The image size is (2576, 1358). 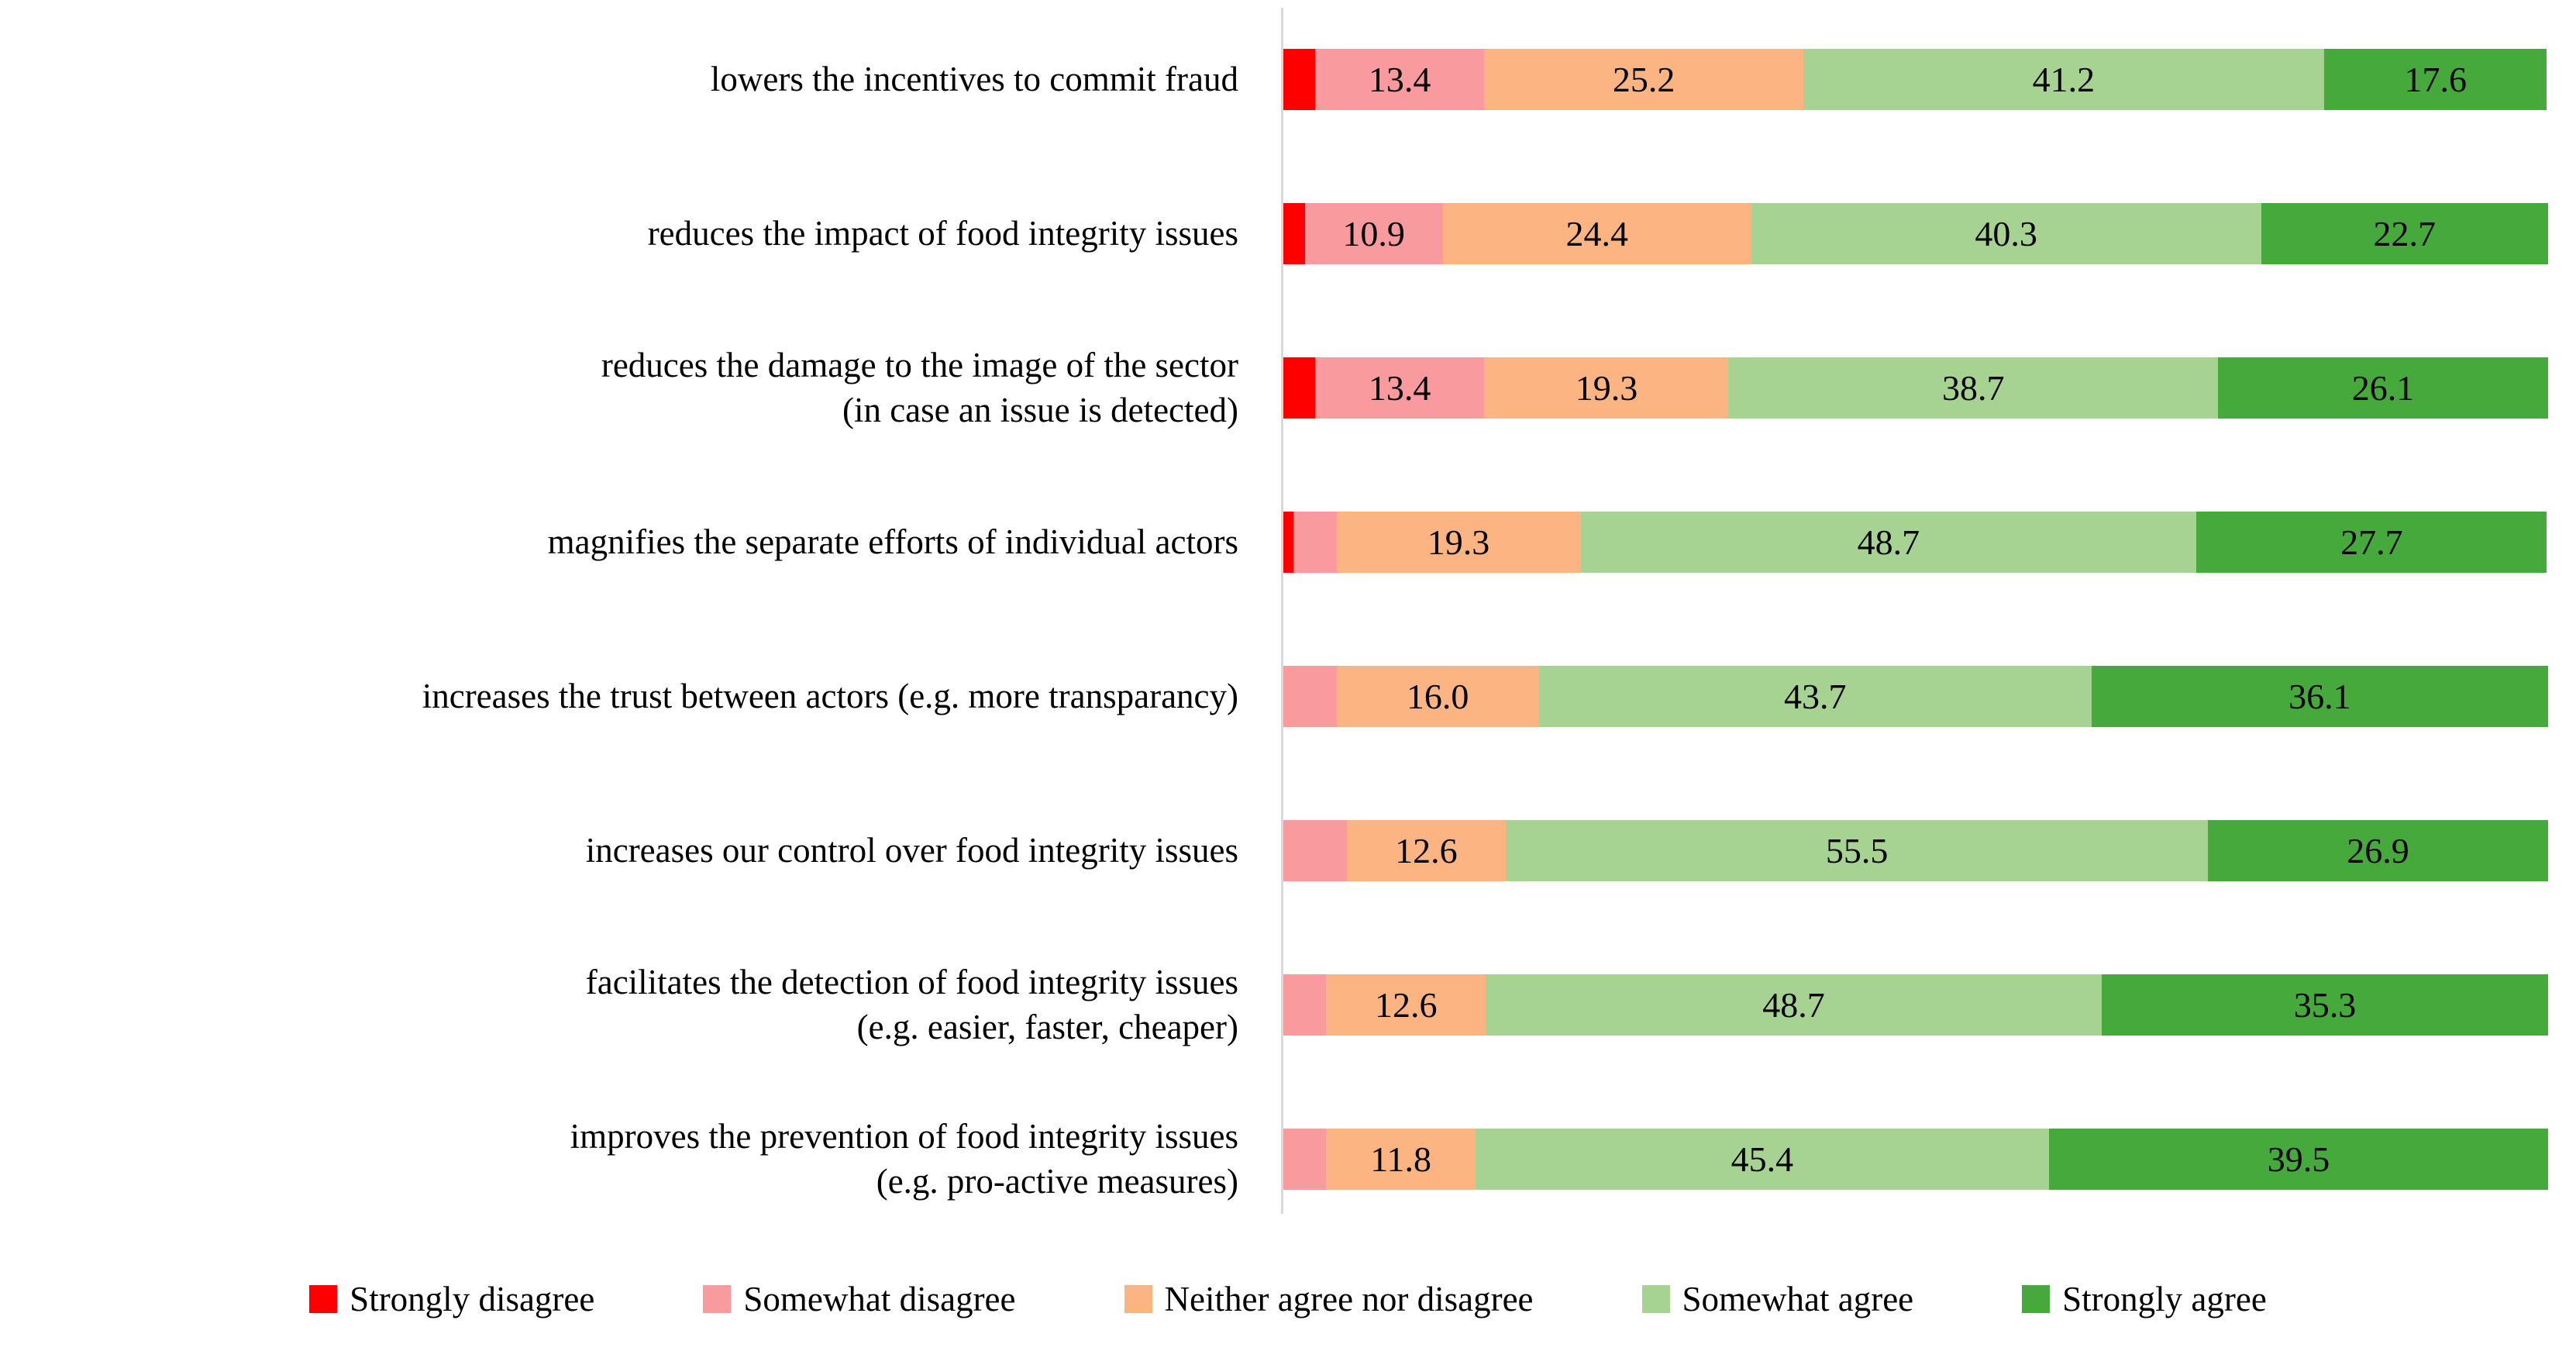 What do you see at coordinates (472, 1299) in the screenshot?
I see `legend-label: Strongly disagree` at bounding box center [472, 1299].